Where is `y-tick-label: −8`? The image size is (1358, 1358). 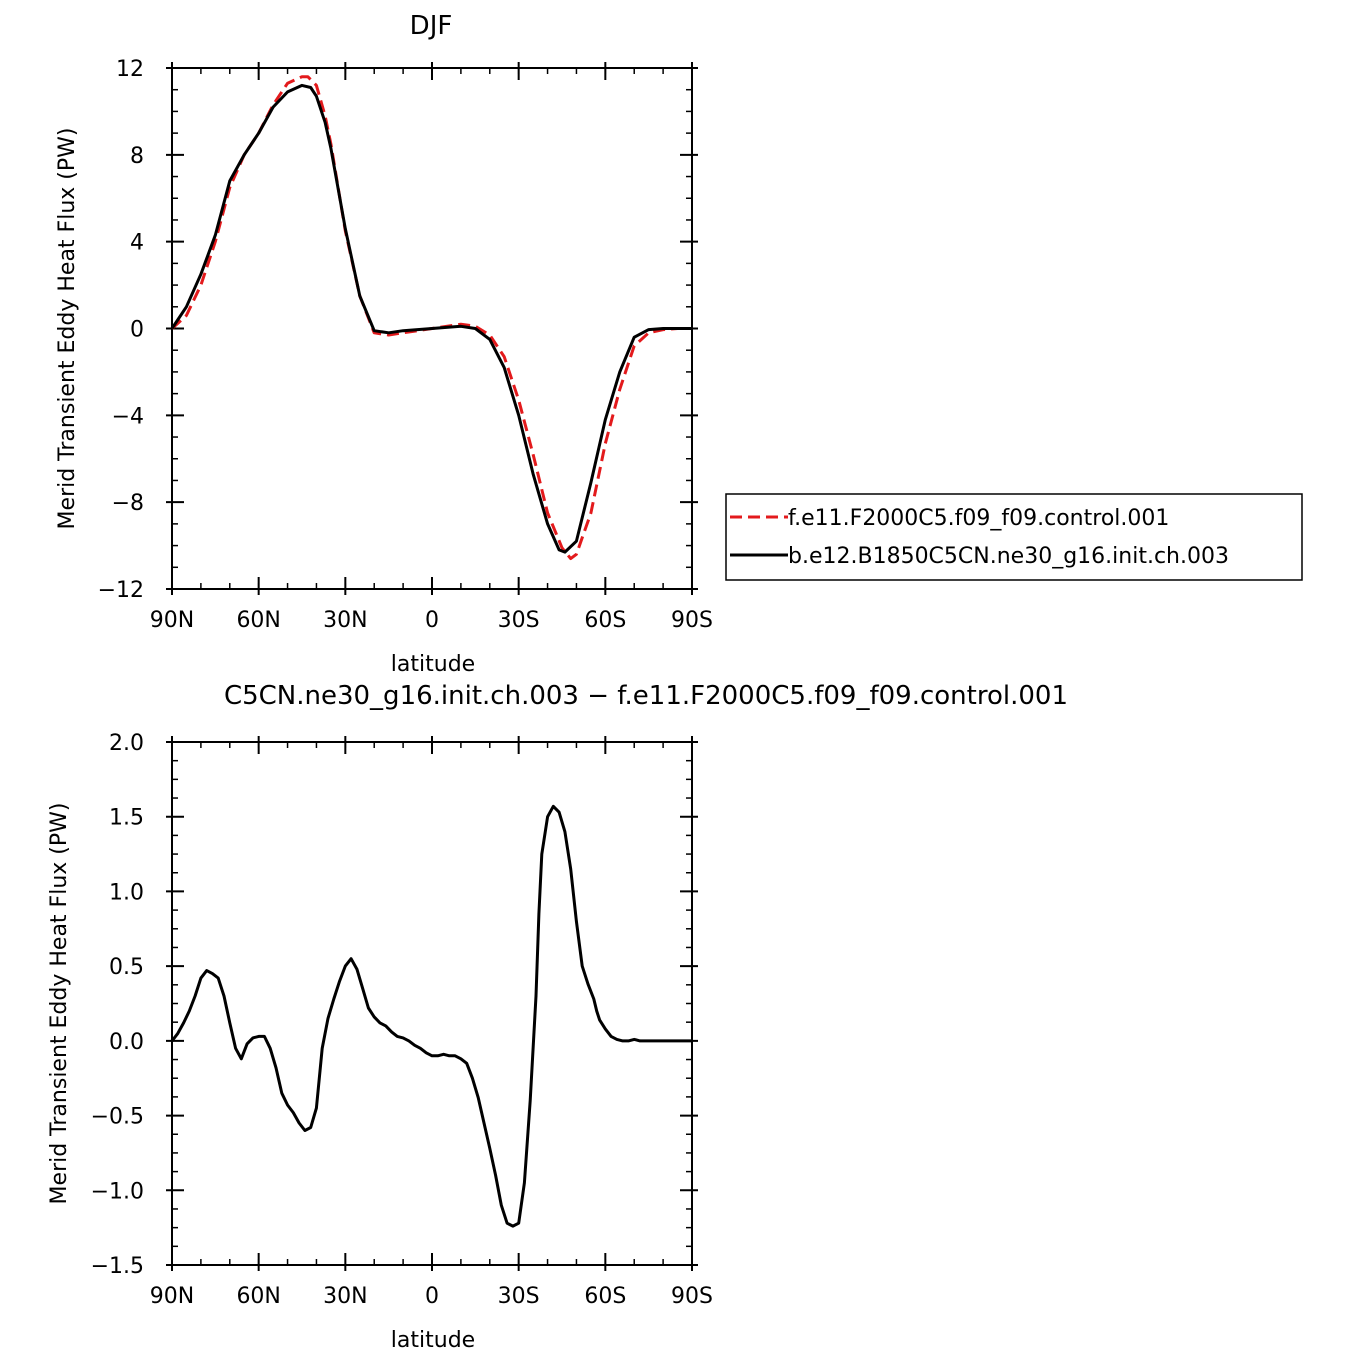 y-tick-label: −8 is located at coordinates (128, 503).